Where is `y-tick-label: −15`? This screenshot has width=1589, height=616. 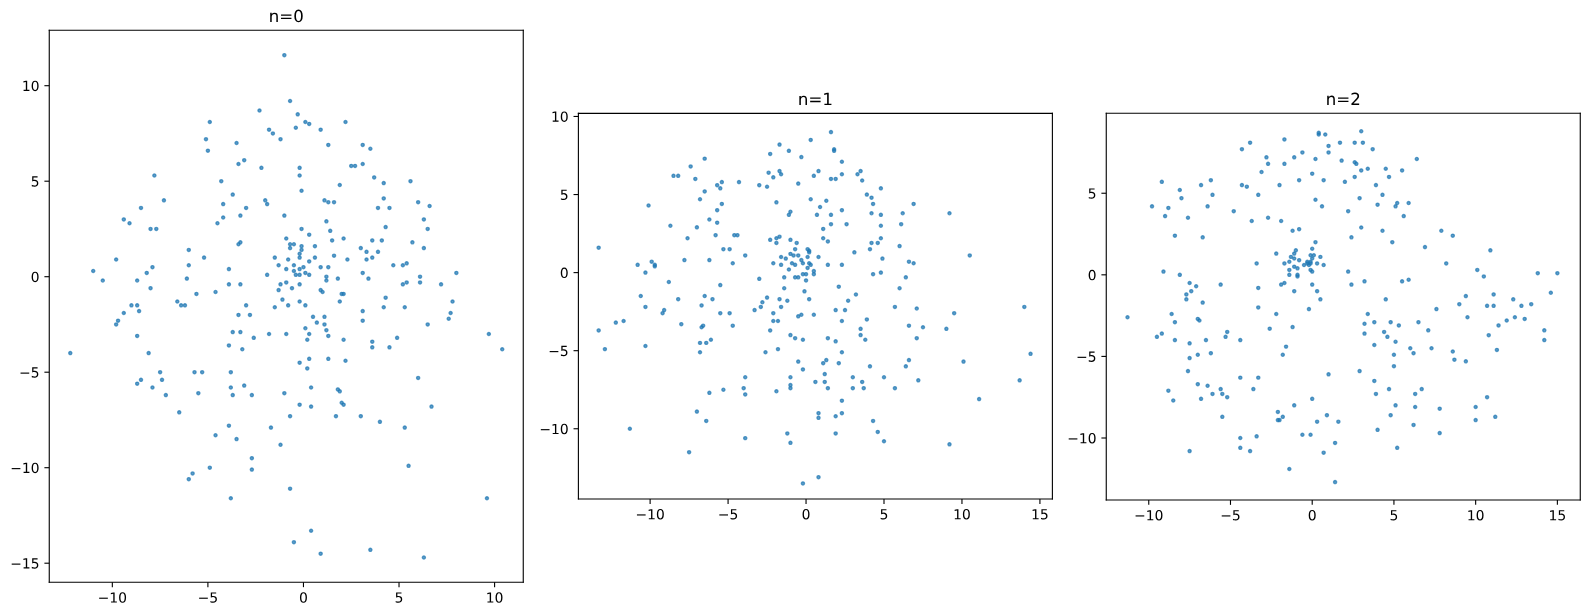
y-tick-label: −15 is located at coordinates (25, 563).